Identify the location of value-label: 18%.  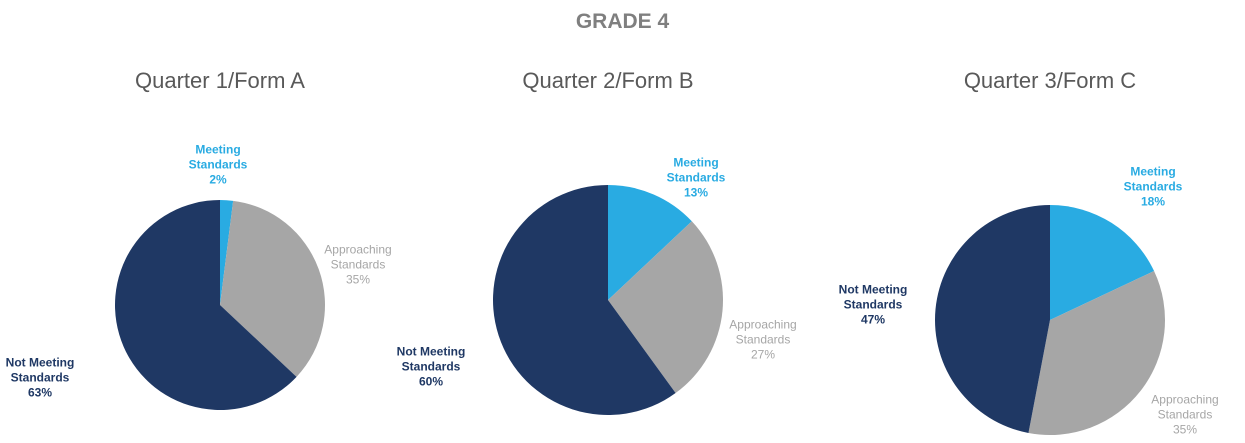
(1153, 201).